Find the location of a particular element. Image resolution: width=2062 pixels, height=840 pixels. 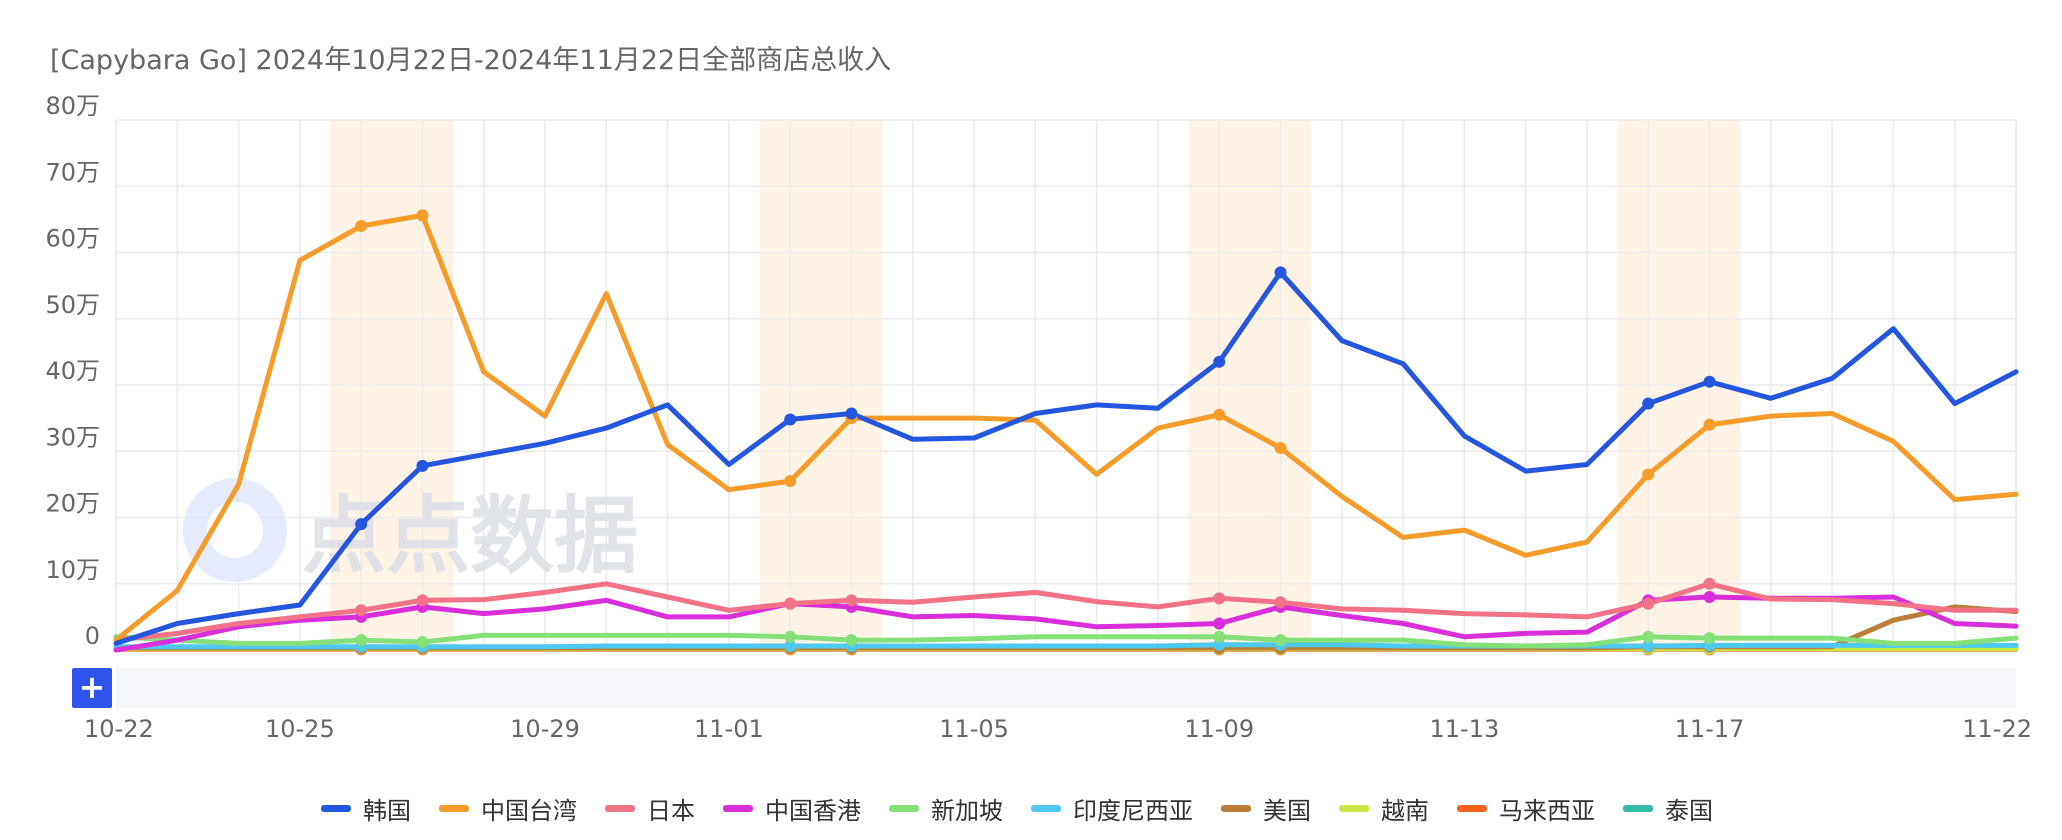

legend-label: 日本 is located at coordinates (671, 810).